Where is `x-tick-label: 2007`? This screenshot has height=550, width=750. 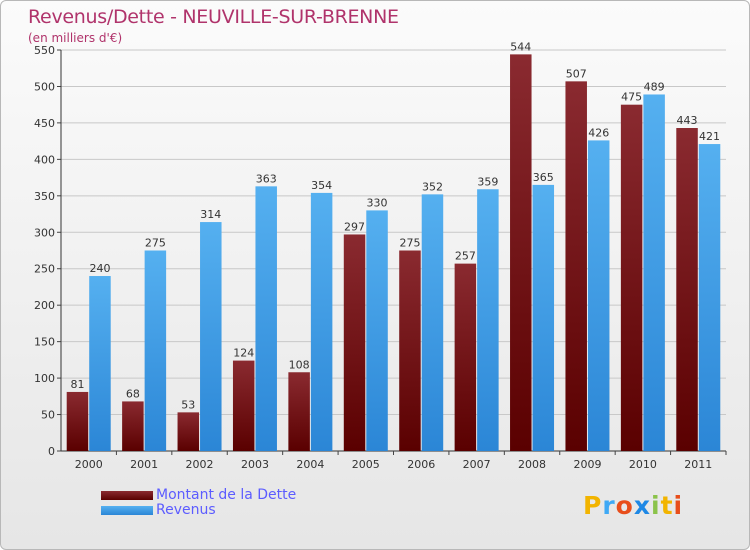
x-tick-label: 2007 is located at coordinates (477, 464).